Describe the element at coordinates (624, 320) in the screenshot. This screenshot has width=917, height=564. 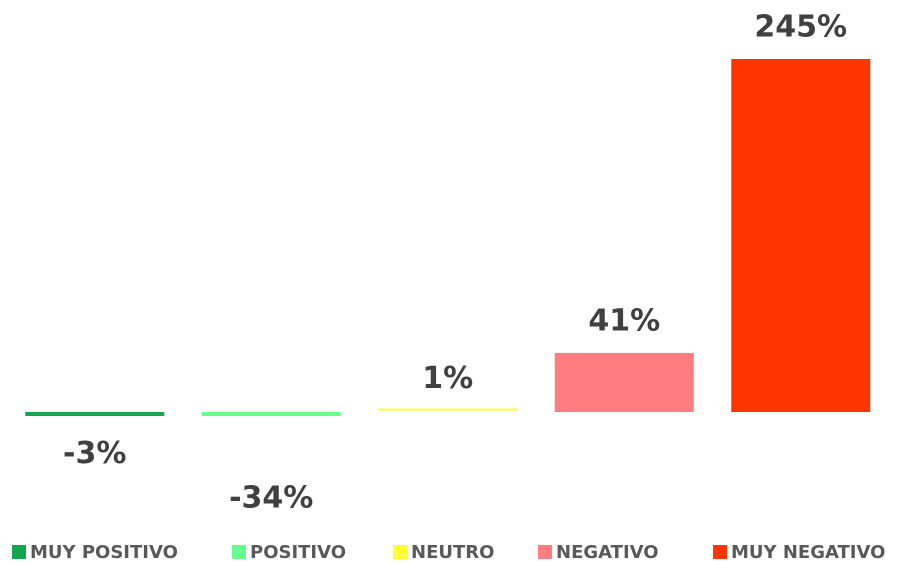
I see `value-label: 41%` at that location.